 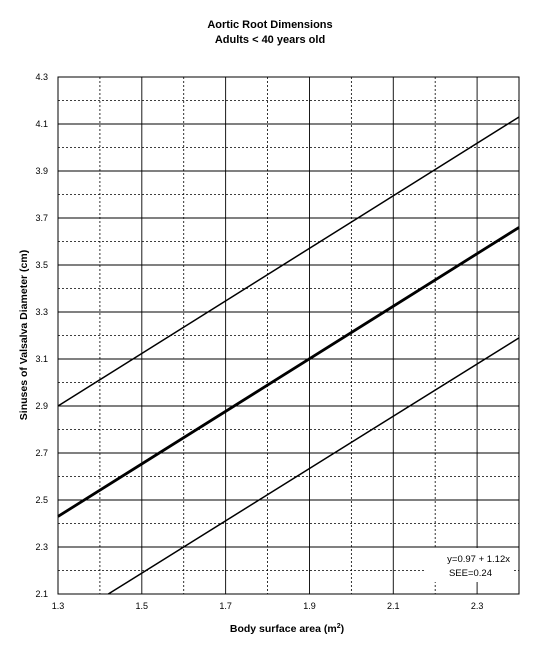 What do you see at coordinates (225, 606) in the screenshot?
I see `x-tick-label: 1.7` at bounding box center [225, 606].